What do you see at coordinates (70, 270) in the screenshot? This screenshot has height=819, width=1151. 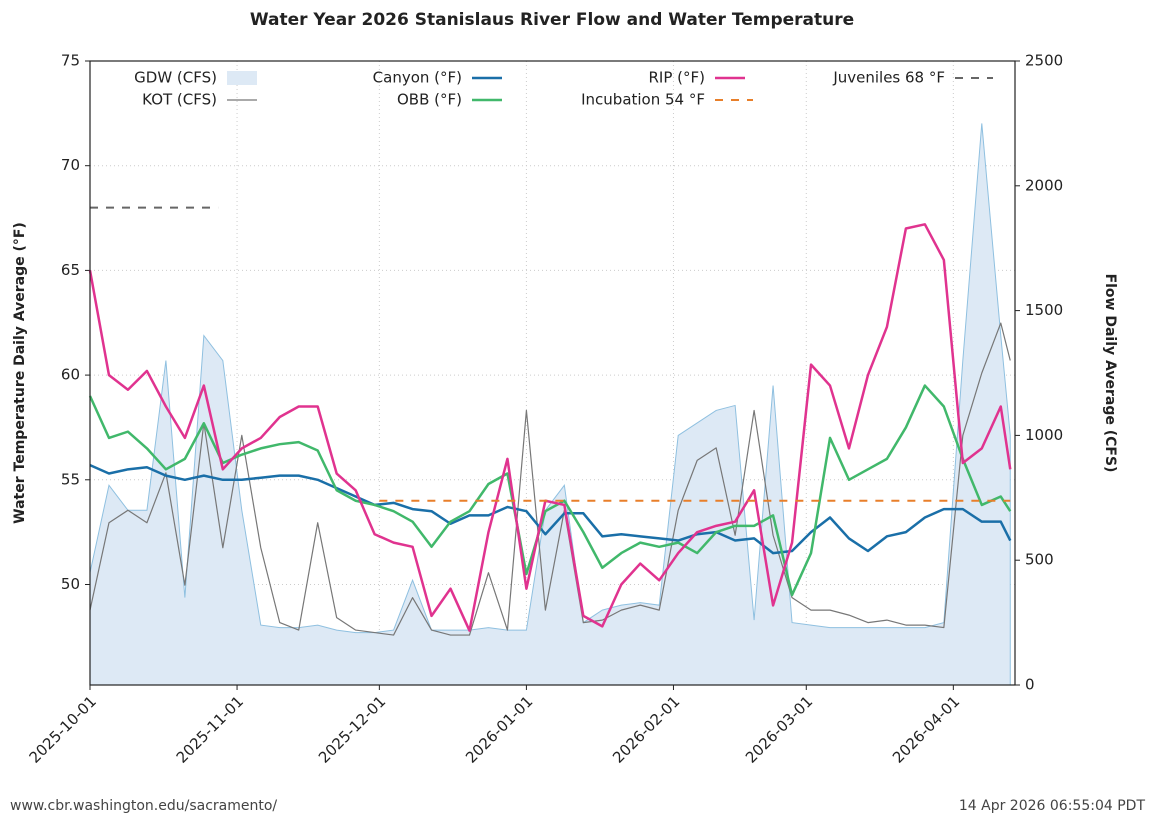 I see `y-tick-label: 65` at bounding box center [70, 270].